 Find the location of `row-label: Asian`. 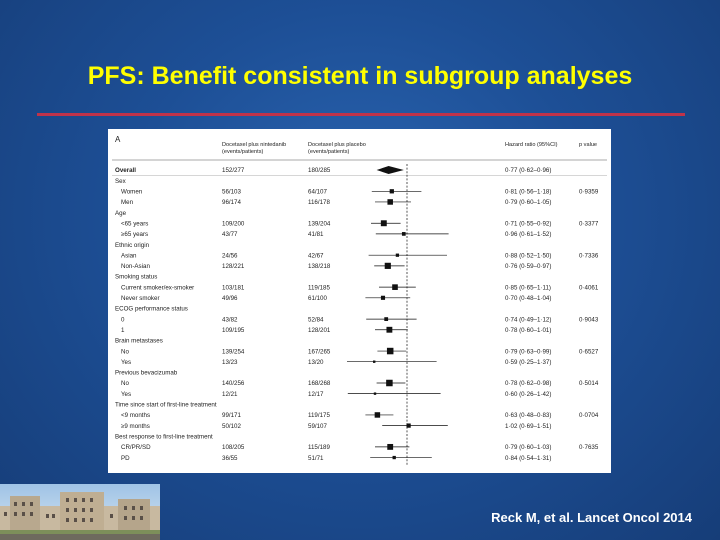

row-label: Asian is located at coordinates (129, 255).